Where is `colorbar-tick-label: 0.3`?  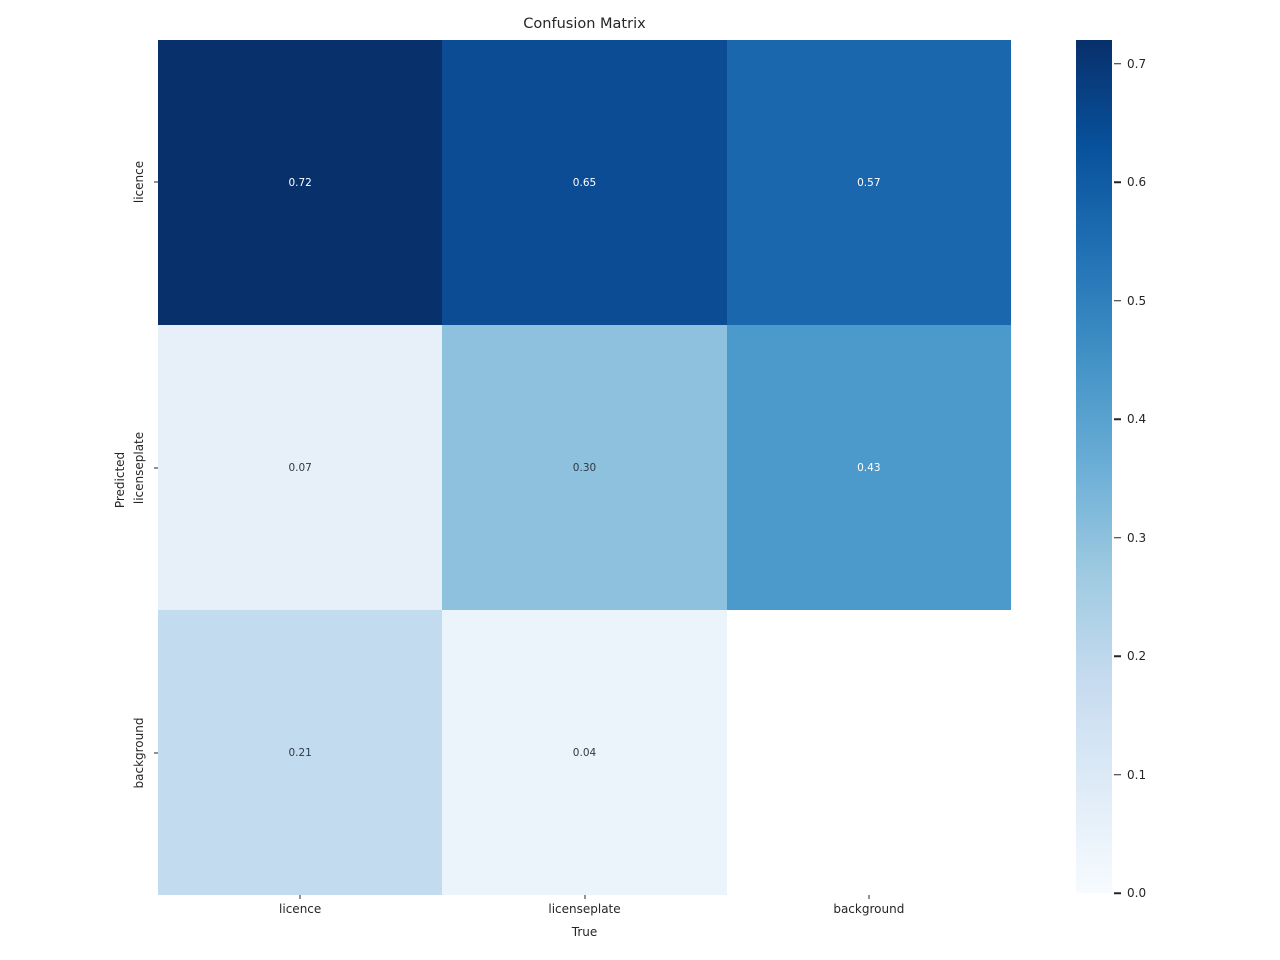 colorbar-tick-label: 0.3 is located at coordinates (1137, 537).